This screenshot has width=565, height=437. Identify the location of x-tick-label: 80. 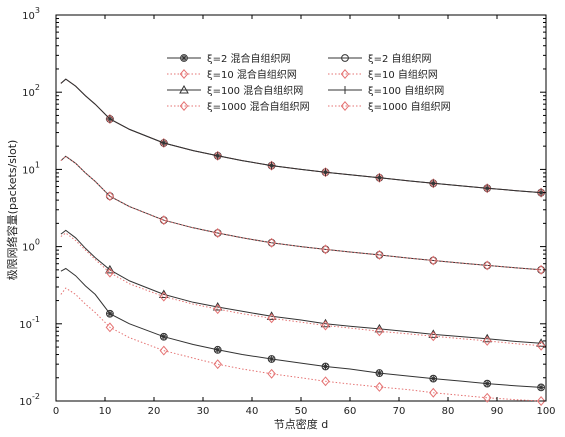
(448, 411).